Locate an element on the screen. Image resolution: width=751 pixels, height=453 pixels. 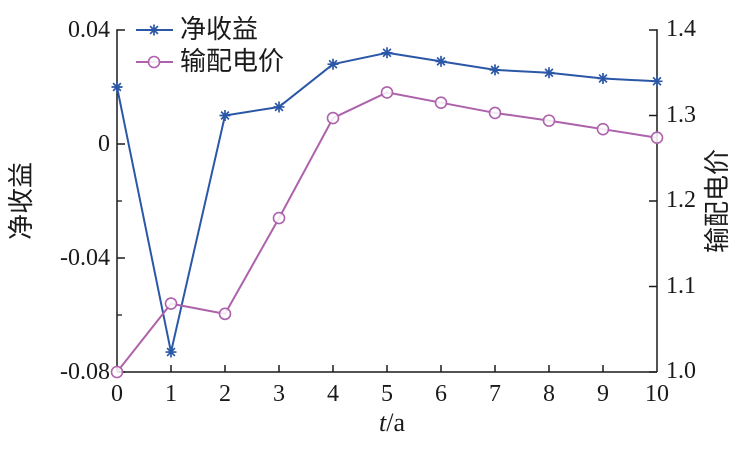
y-right-tick-label: 1.3 is located at coordinates (681, 114).